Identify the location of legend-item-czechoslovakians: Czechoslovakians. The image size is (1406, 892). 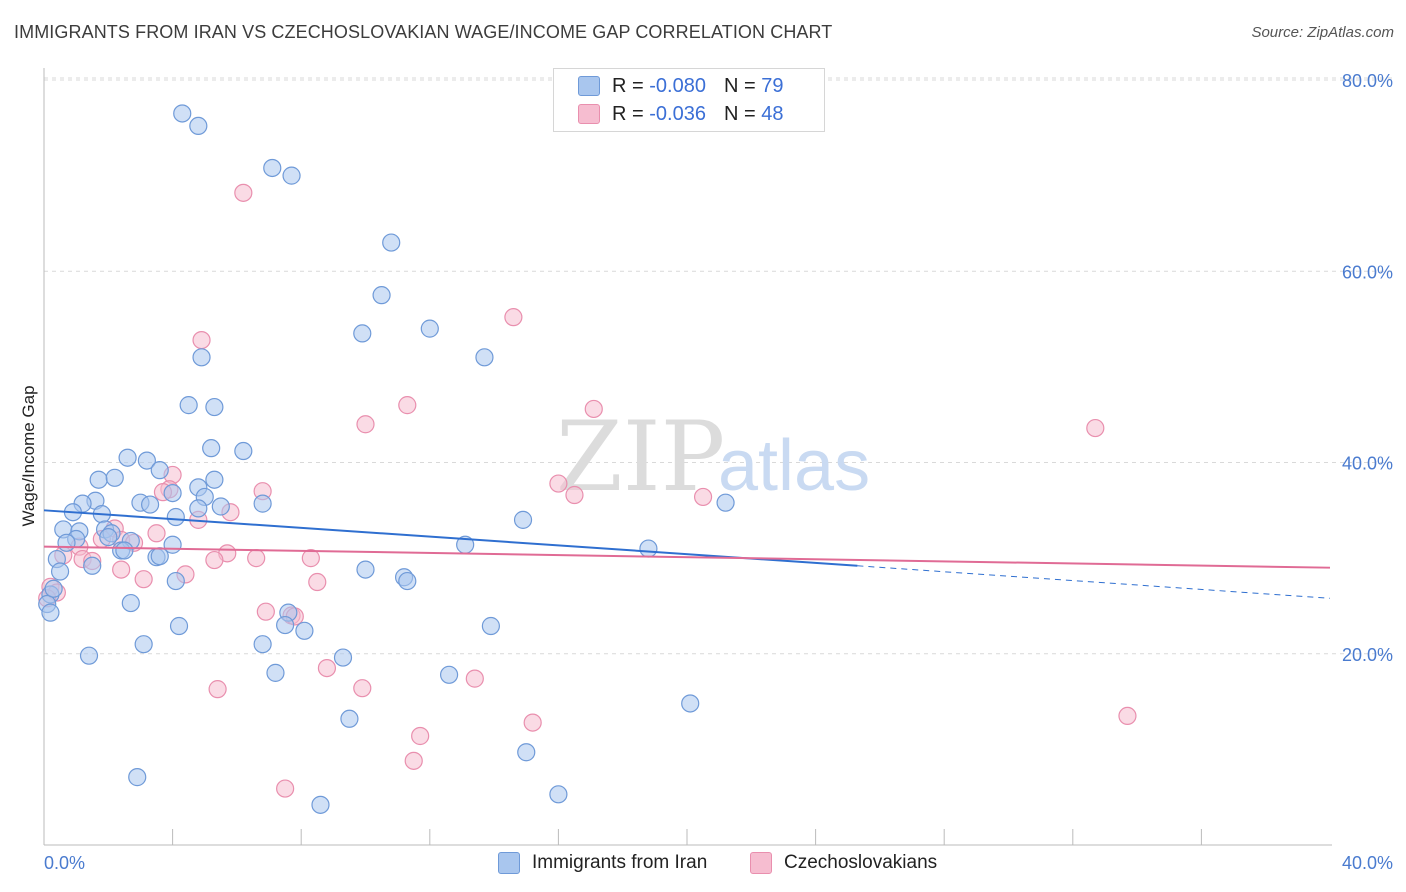
(843, 863).